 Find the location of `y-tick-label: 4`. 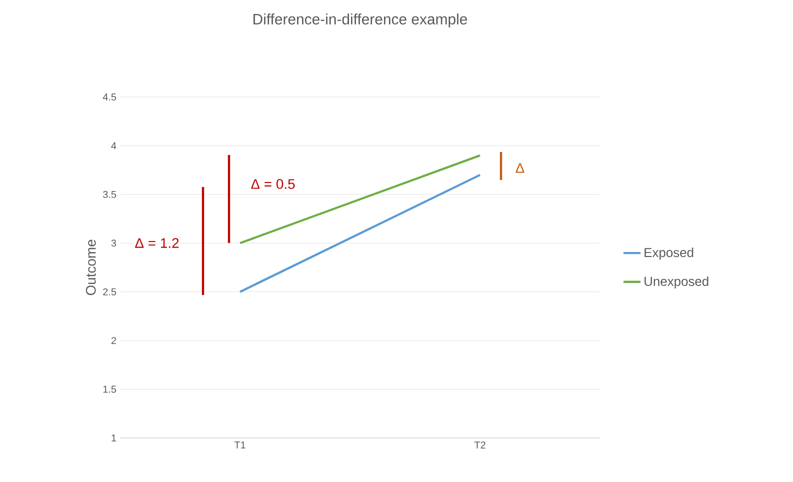

y-tick-label: 4 is located at coordinates (113, 146).